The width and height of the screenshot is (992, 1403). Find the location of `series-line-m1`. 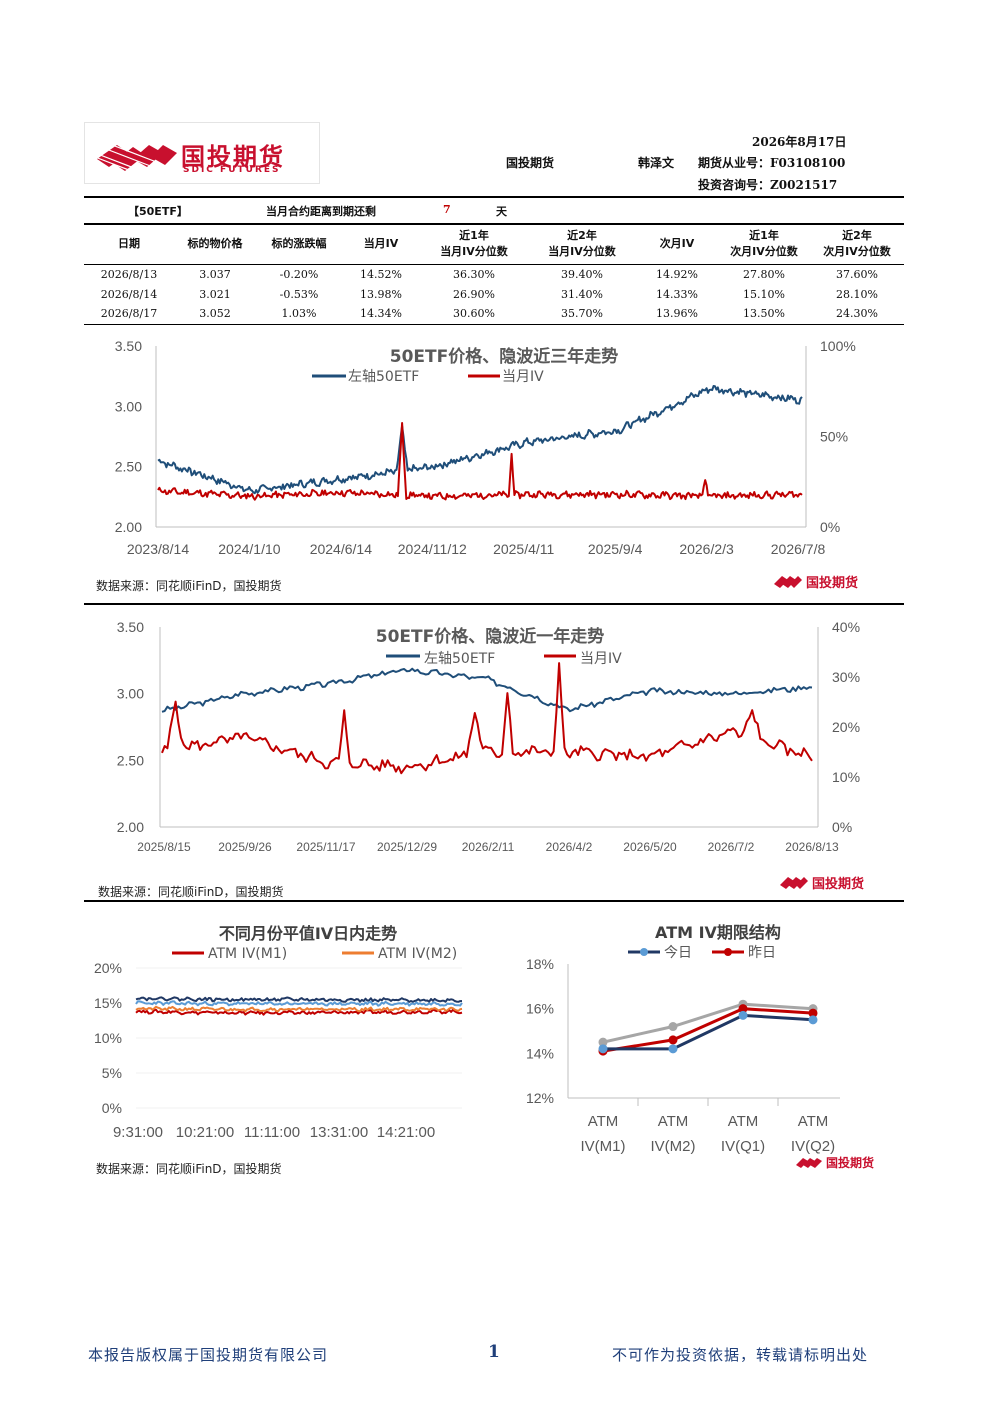

series-line-m1 is located at coordinates (299, 1012).